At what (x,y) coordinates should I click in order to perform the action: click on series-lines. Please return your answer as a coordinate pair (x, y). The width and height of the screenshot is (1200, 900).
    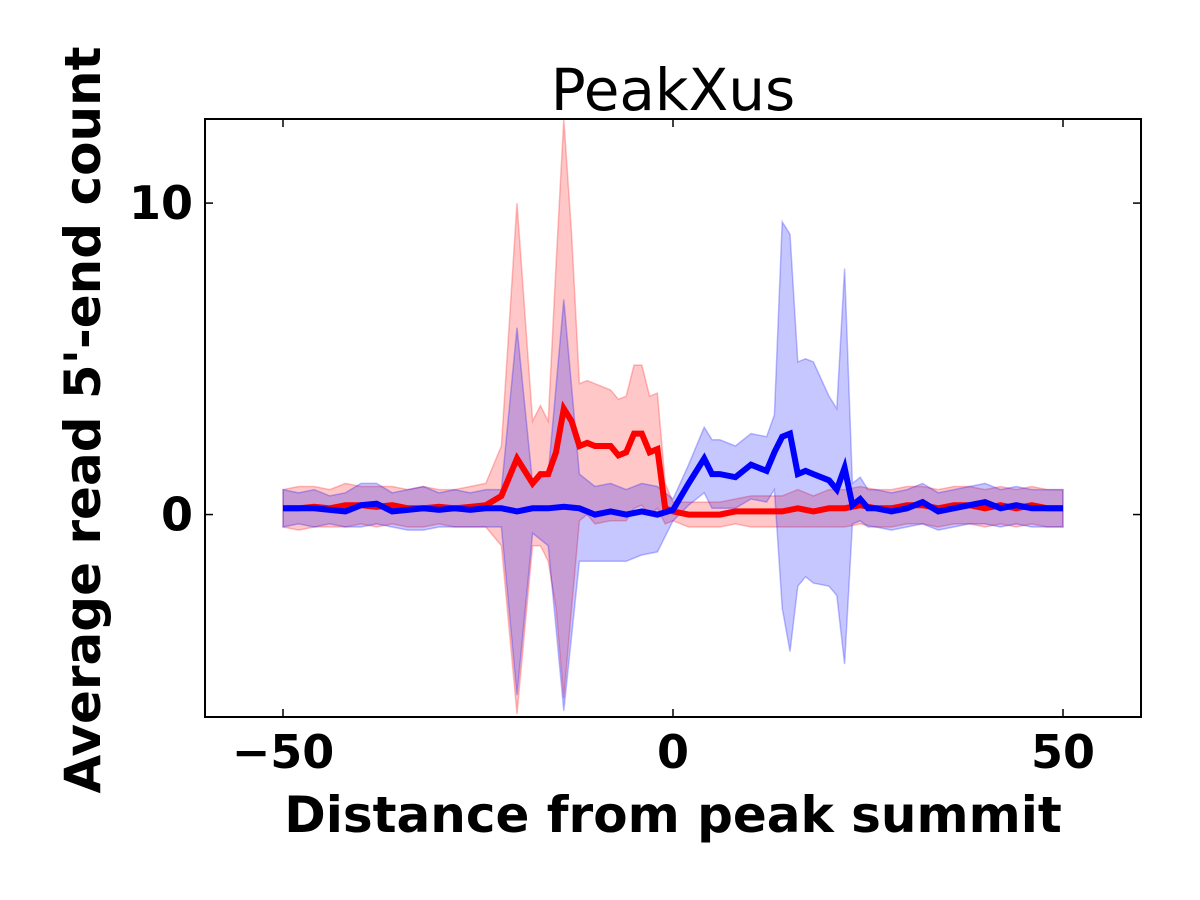
    Looking at the image, I should click on (673, 459).